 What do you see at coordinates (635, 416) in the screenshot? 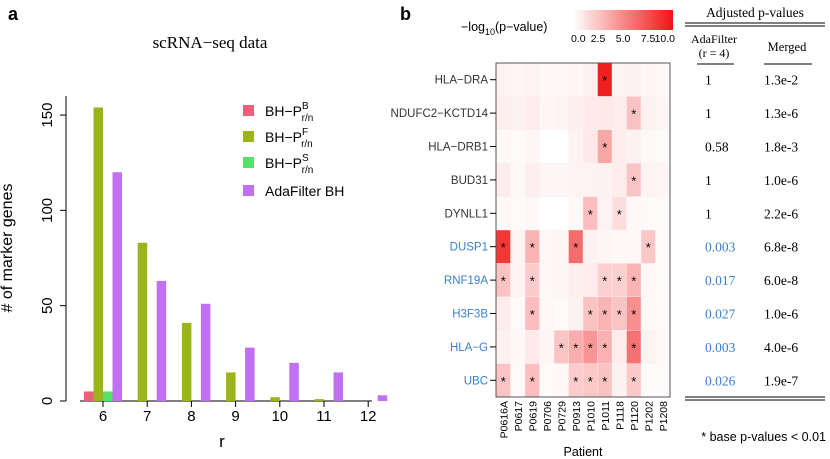
I see `patient-label: P1120` at bounding box center [635, 416].